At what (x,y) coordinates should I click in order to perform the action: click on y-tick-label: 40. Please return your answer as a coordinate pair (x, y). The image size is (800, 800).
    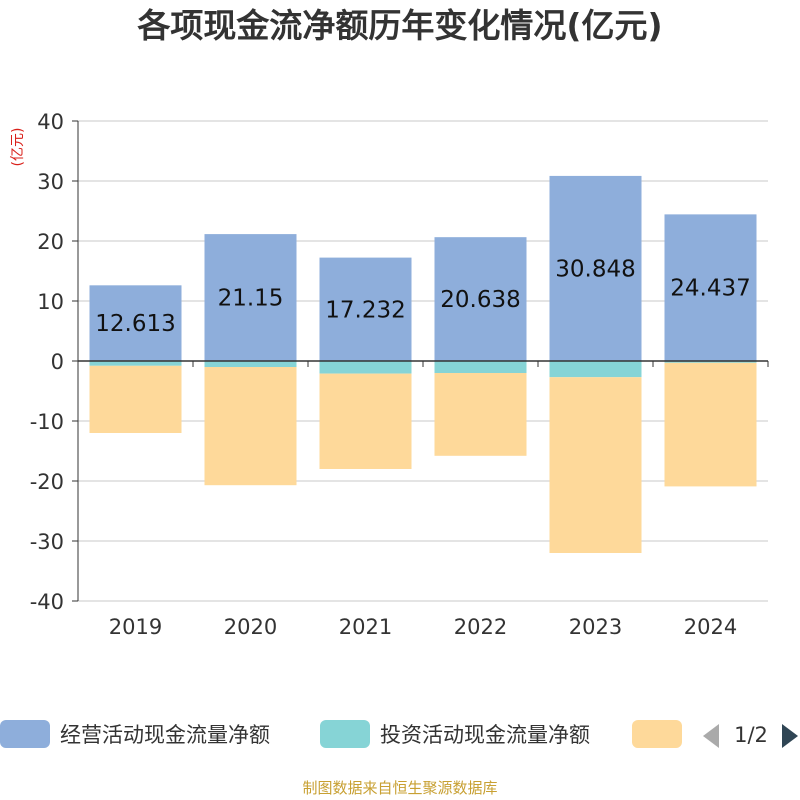
    Looking at the image, I should click on (50, 122).